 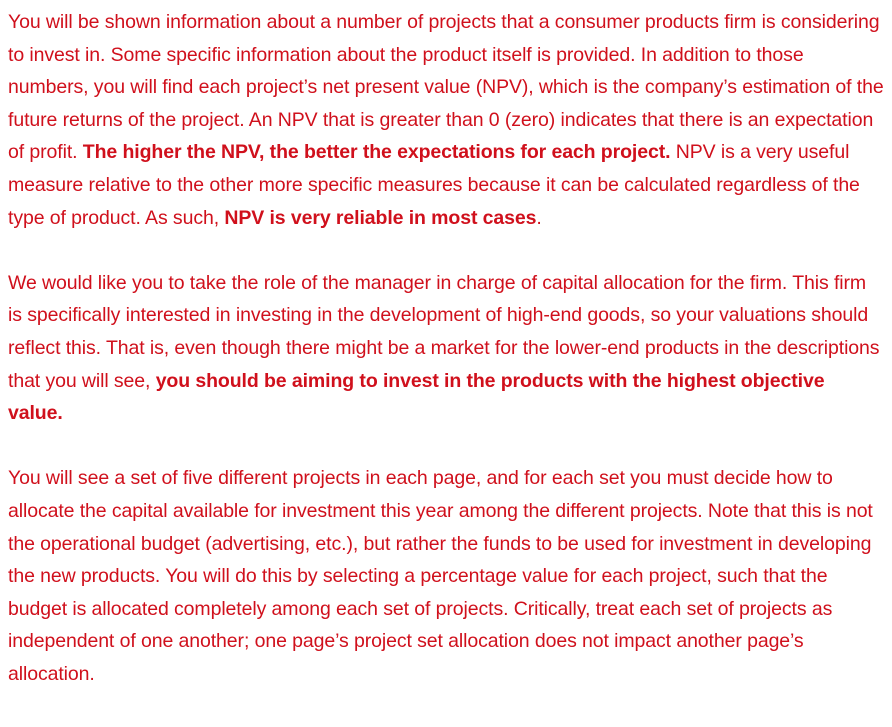 I want to click on npv-reliable-emphasis: NPV is very reliable in most cases, so click(x=380, y=217).